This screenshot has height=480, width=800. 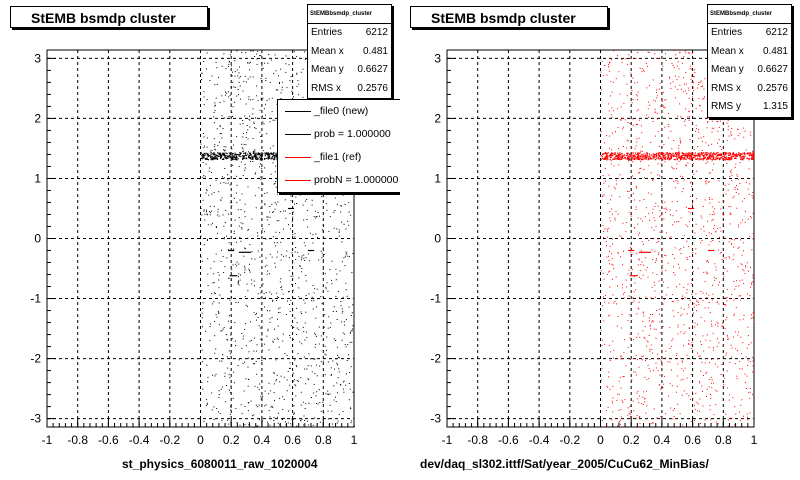 What do you see at coordinates (749, 14) in the screenshot?
I see `right-stats-name: StEMBbsmdp_cluster` at bounding box center [749, 14].